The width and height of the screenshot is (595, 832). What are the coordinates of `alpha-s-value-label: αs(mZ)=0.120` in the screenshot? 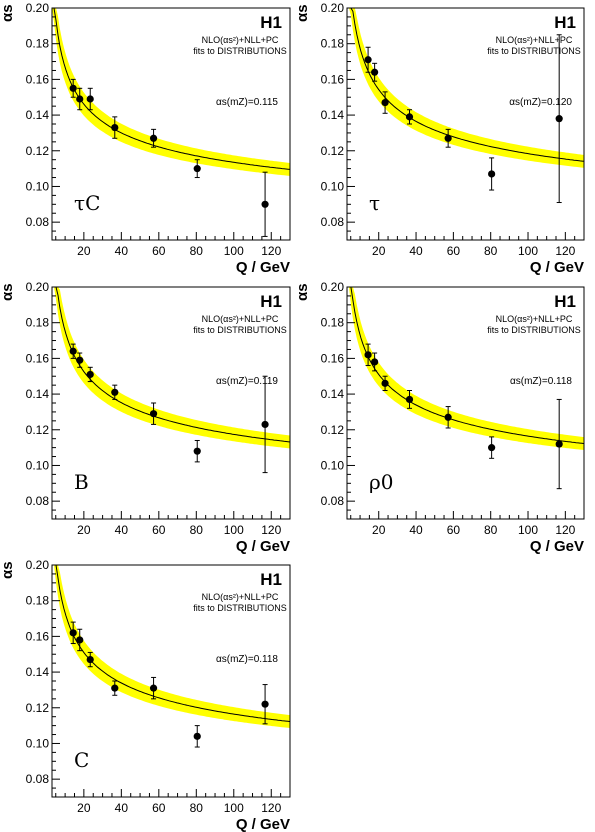 It's located at (540, 102).